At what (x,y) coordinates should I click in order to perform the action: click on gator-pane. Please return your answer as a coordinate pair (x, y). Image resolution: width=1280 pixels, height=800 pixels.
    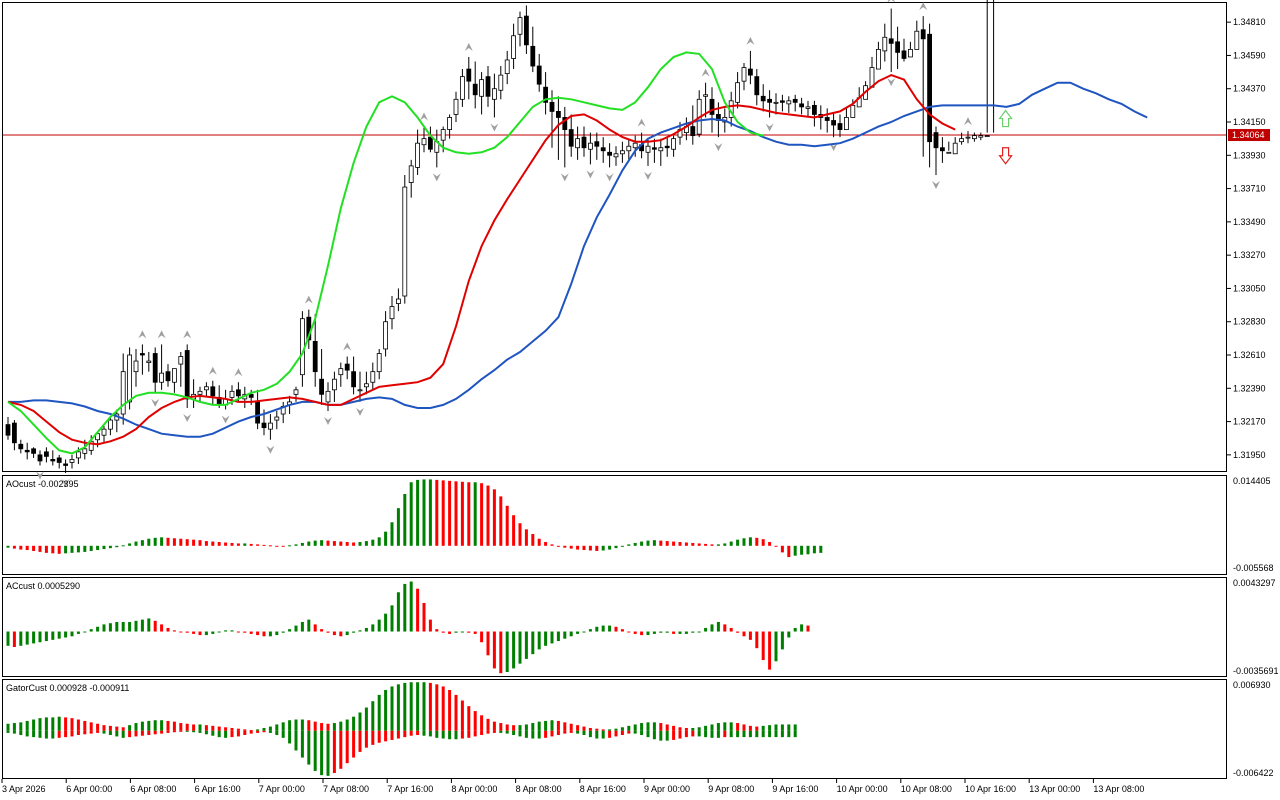
    Looking at the image, I should click on (401, 729).